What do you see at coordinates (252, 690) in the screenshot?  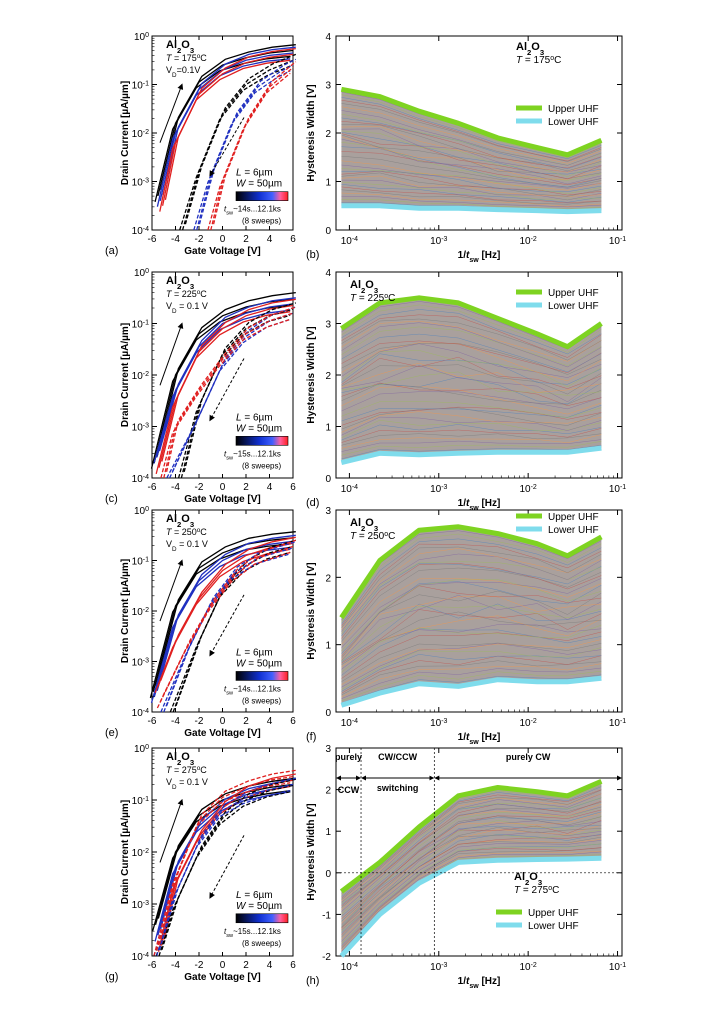 I see `colorbar-label: tsw~14s...12.1ks` at bounding box center [252, 690].